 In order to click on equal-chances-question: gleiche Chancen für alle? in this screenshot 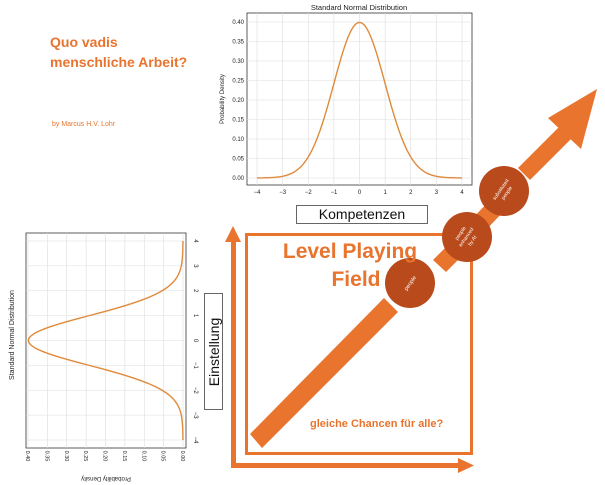, I will do `click(377, 424)`.